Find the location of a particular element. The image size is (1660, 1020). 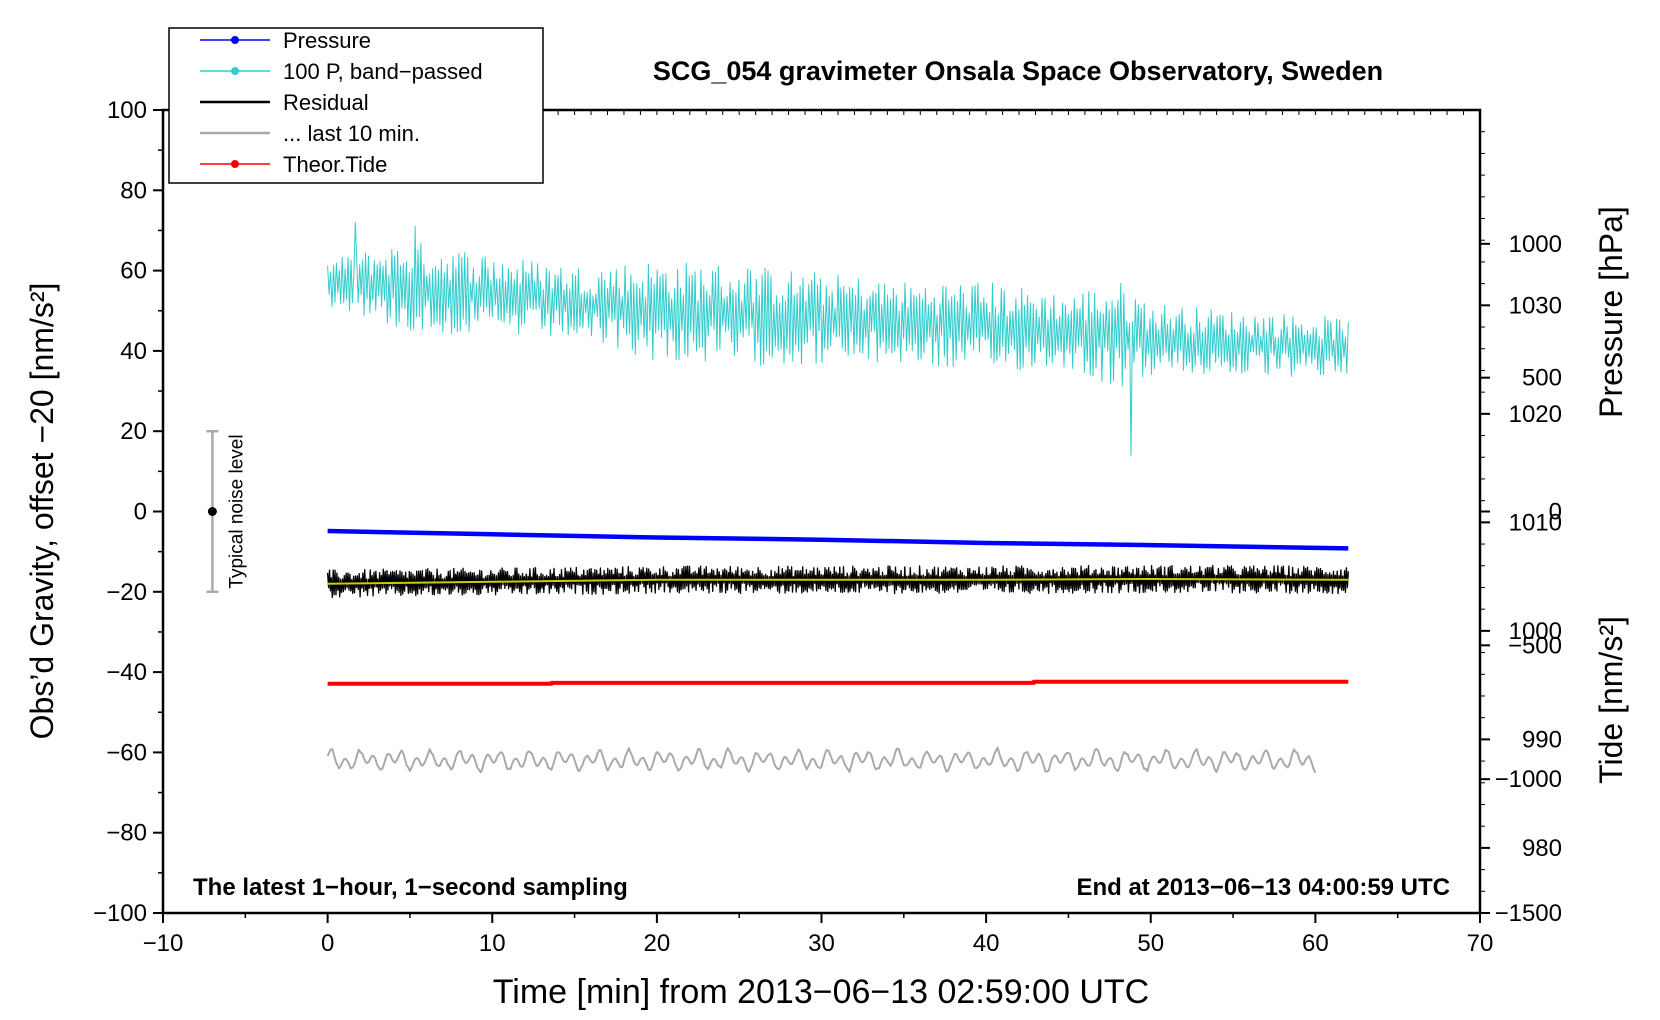

pressure-tick-label: 1030 is located at coordinates (1535, 305).